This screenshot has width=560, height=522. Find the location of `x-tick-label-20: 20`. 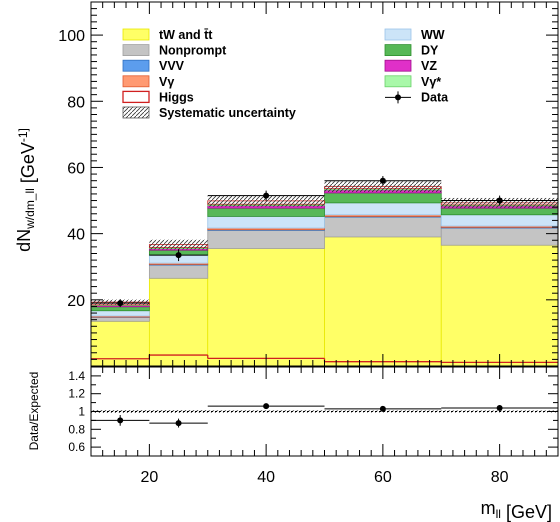

x-tick-label-20: 20 is located at coordinates (149, 477).